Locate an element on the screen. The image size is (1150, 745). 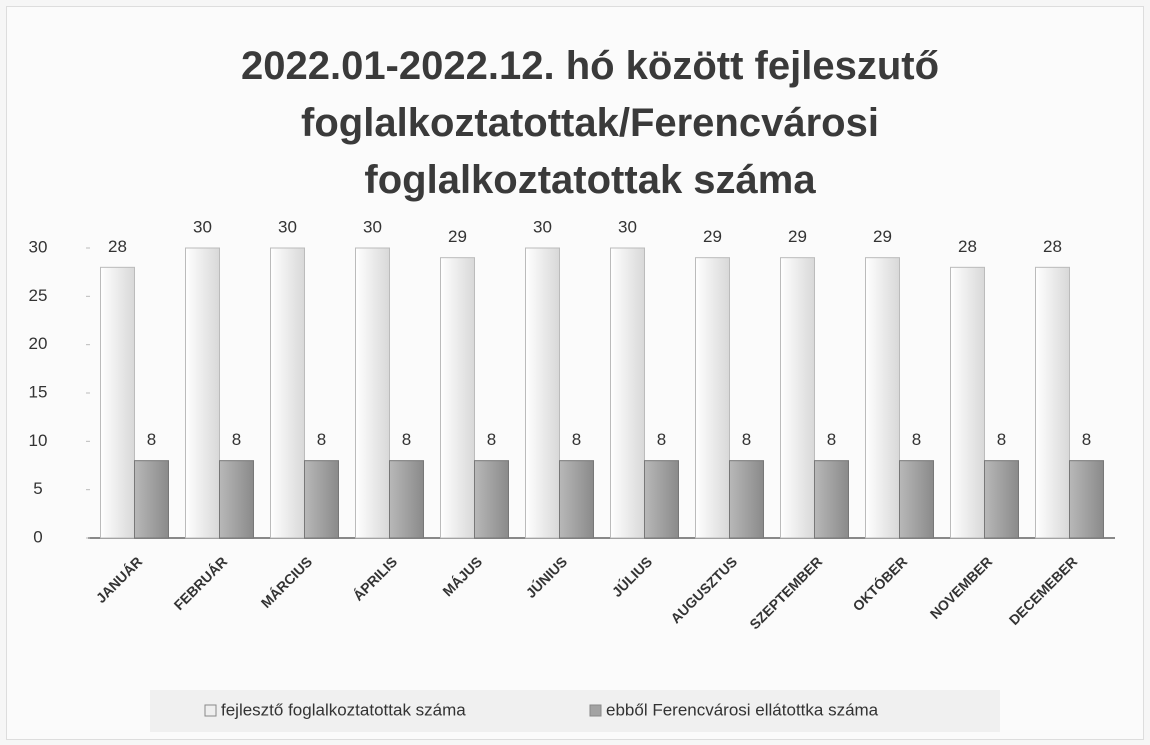
x-tick-label: DECEMEBER is located at coordinates (1043, 590).